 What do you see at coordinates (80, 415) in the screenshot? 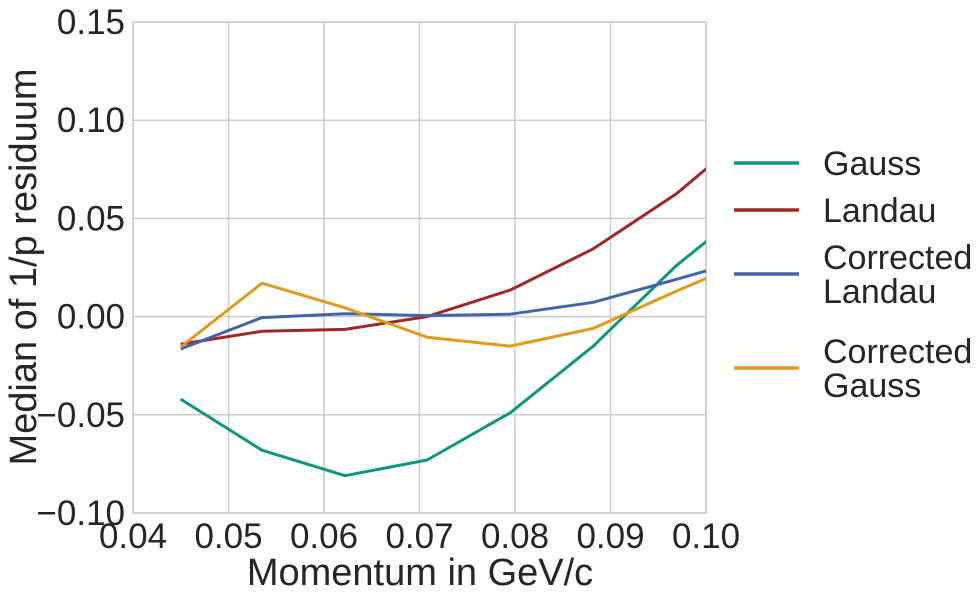
I see `y-tick-label: −0.05` at bounding box center [80, 415].